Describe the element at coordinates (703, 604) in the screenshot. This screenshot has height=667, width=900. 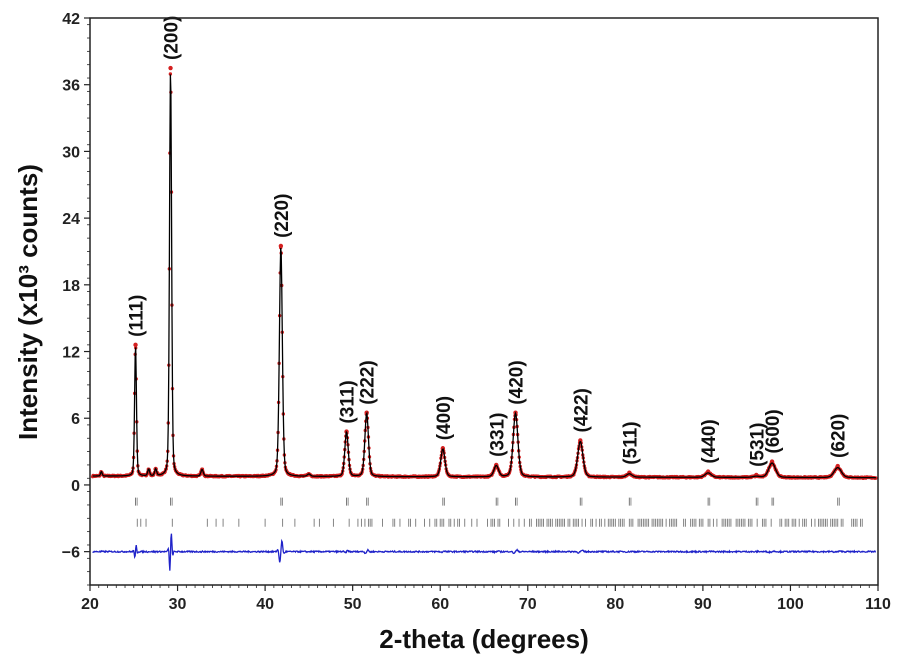
I see `x-tick-label: 90` at that location.